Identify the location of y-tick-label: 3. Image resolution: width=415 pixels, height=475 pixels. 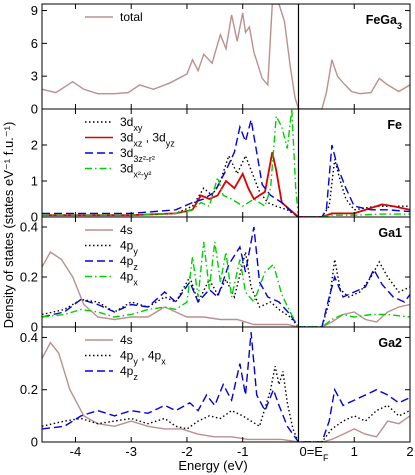
(34, 76).